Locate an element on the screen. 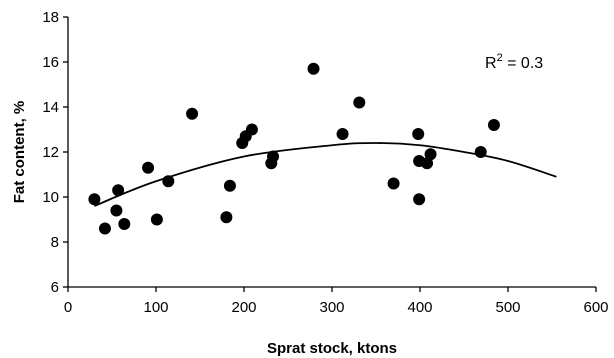 Image resolution: width=614 pixels, height=358 pixels. r-squared-annotation: R2 = 0.3 is located at coordinates (514, 62).